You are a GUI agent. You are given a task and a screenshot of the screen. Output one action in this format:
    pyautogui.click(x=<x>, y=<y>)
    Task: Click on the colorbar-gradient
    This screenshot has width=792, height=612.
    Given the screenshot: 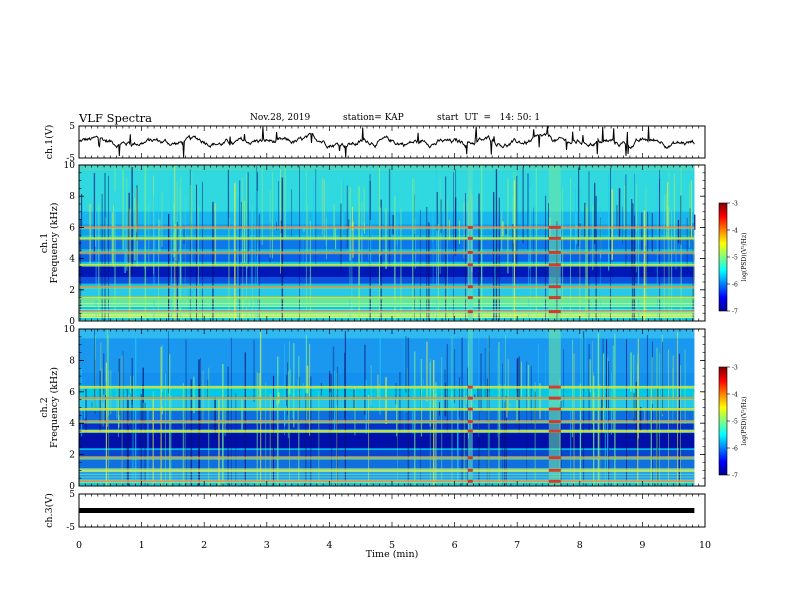 What is the action you would take?
    pyautogui.click(x=723, y=257)
    